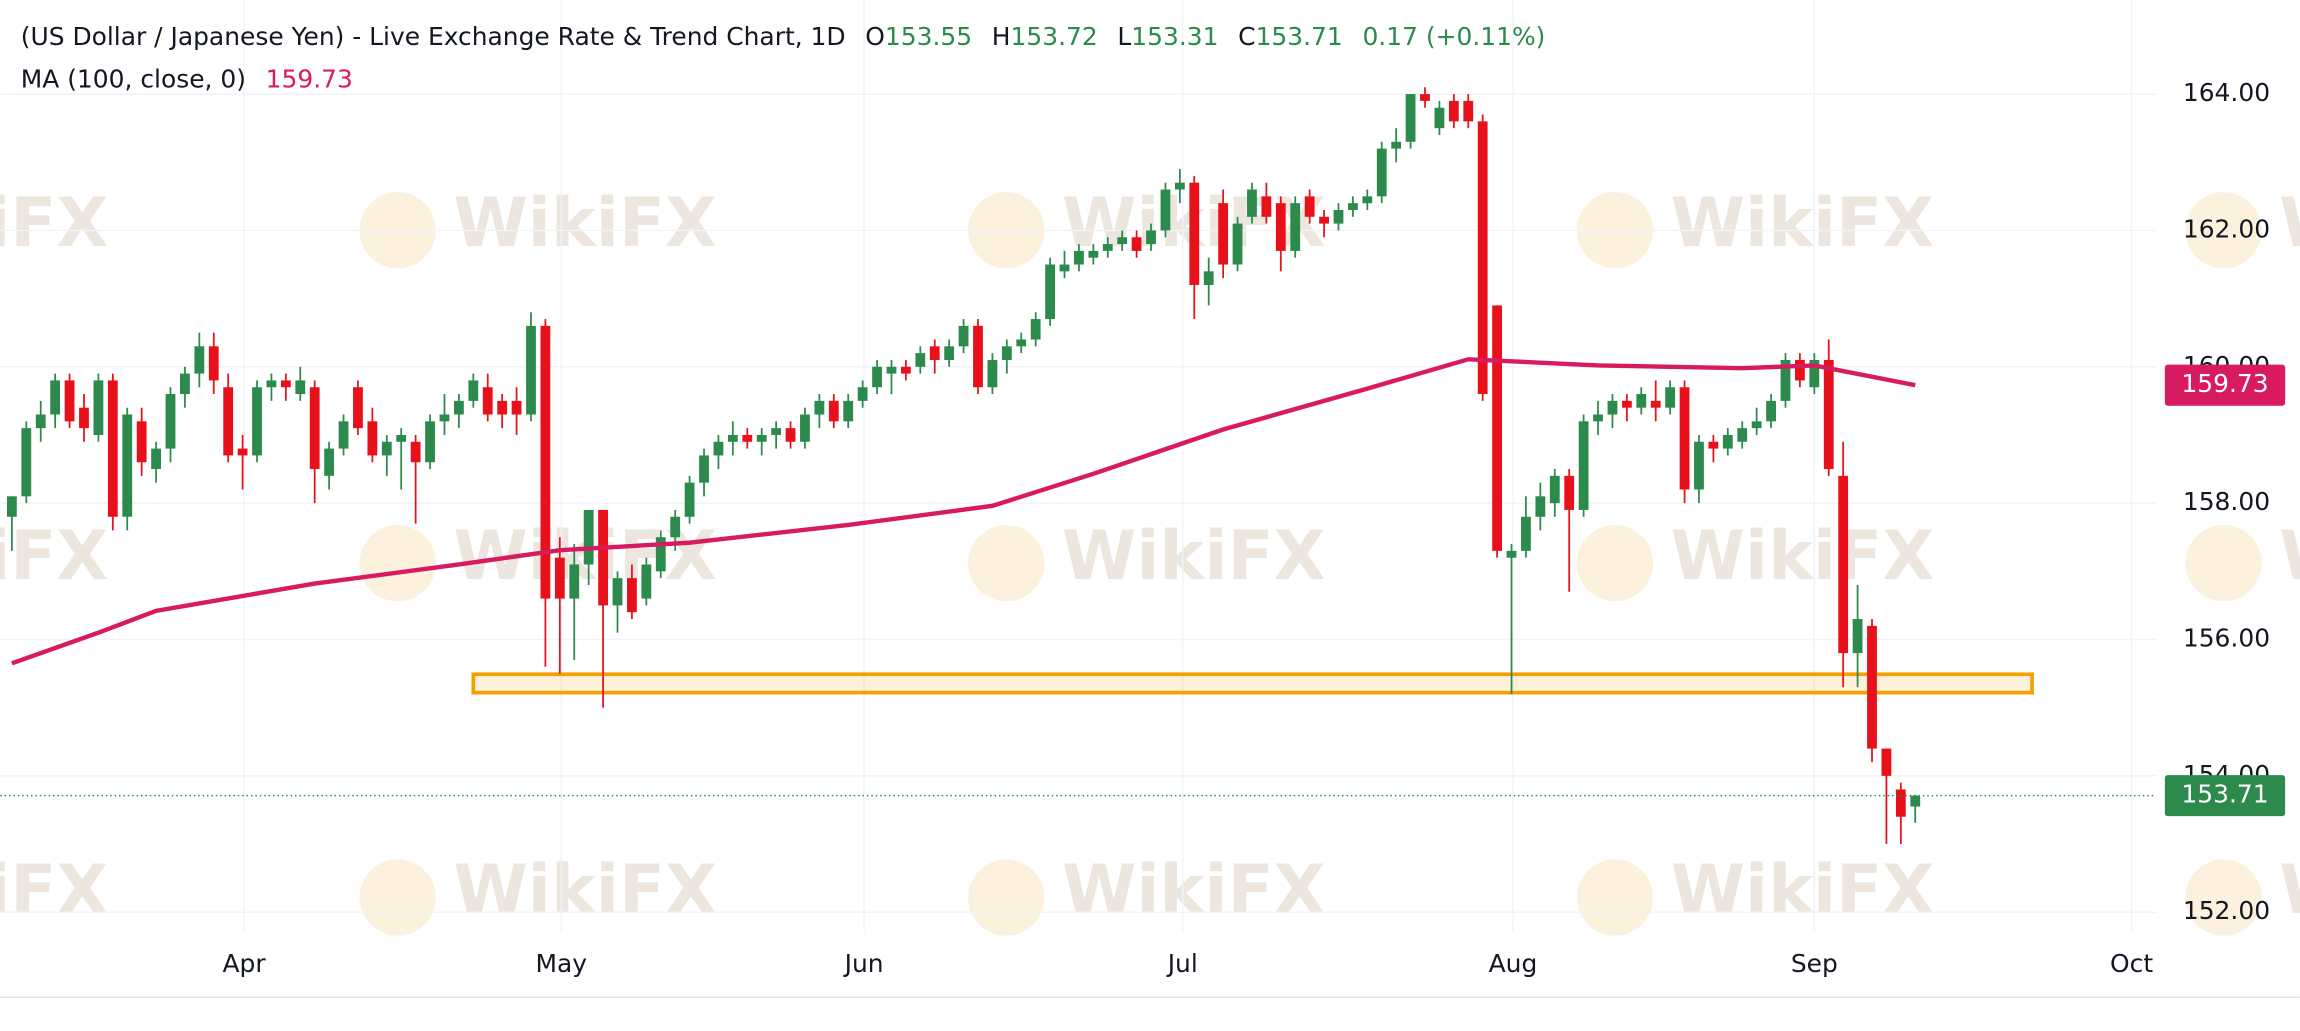 This screenshot has width=2300, height=1031. What do you see at coordinates (2226, 92) in the screenshot?
I see `y-tick-label: 164.00` at bounding box center [2226, 92].